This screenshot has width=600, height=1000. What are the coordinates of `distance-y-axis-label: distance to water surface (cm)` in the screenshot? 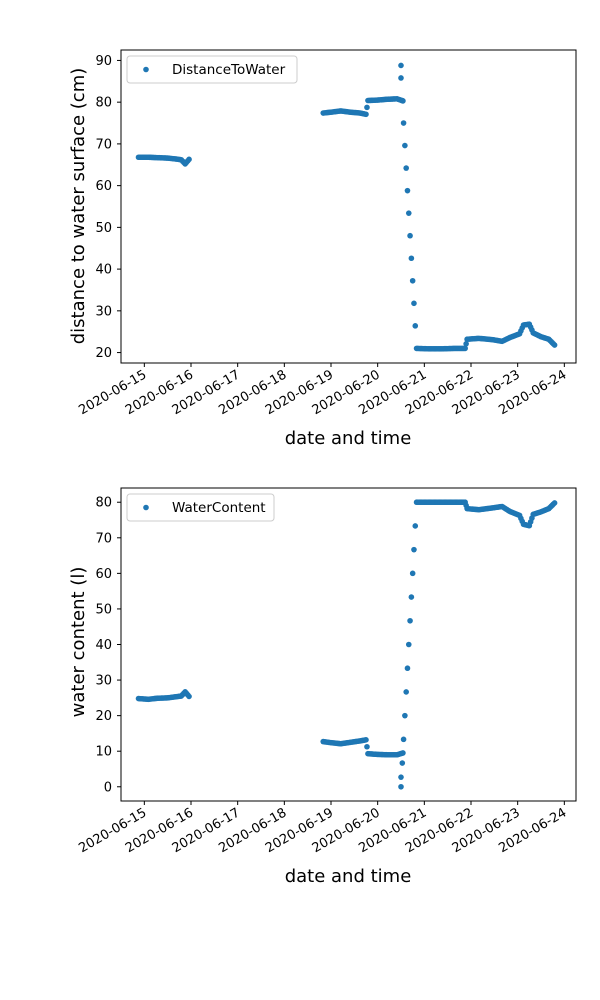 It's located at (78, 206).